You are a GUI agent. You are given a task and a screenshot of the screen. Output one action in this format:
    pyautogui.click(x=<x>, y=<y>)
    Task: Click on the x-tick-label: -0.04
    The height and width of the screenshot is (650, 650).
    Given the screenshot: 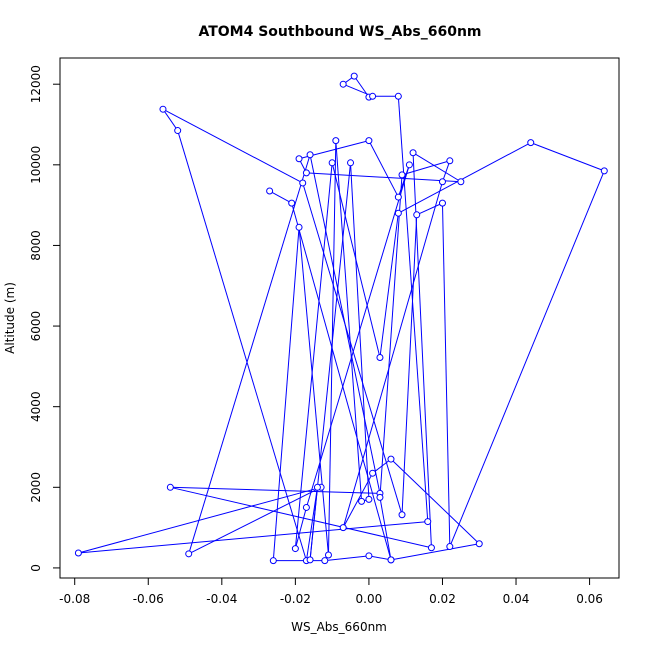 What is the action you would take?
    pyautogui.click(x=221, y=599)
    